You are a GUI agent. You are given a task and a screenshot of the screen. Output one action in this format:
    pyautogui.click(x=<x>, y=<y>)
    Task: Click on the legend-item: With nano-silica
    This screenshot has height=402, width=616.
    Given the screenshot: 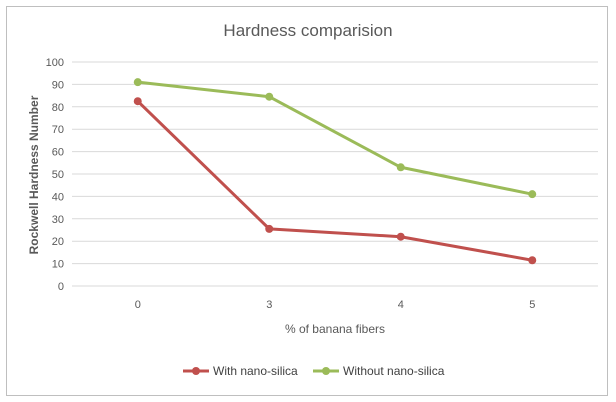 What is the action you would take?
    pyautogui.click(x=240, y=371)
    